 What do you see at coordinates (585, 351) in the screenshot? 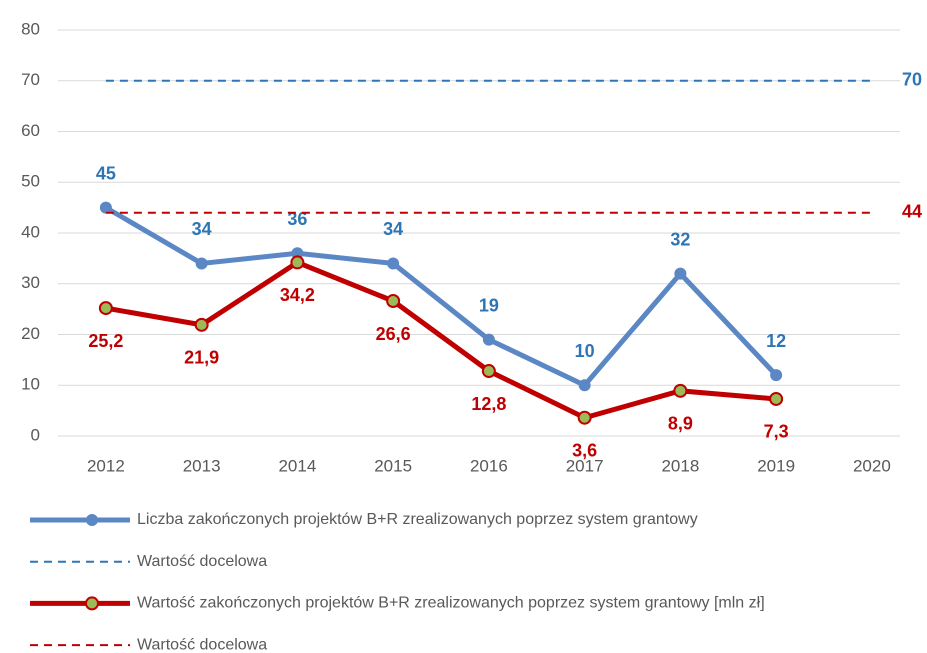
I see `data-label: 10` at bounding box center [585, 351].